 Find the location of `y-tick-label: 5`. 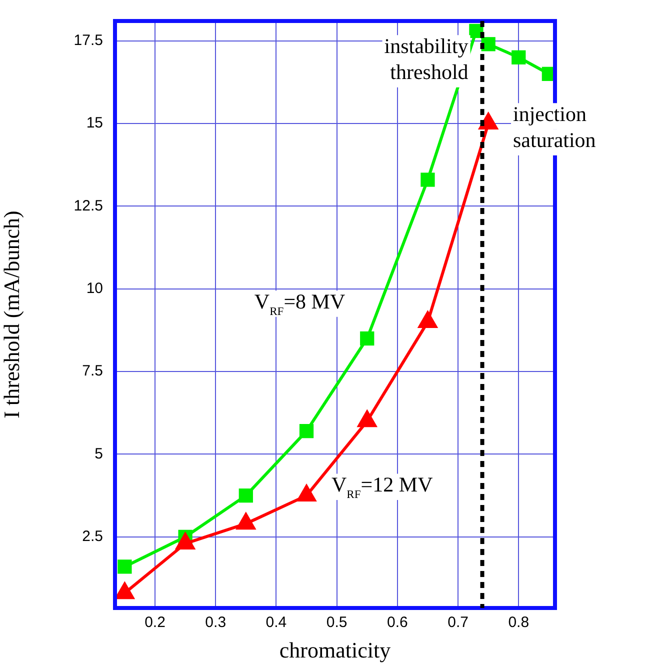

y-tick-label: 5 is located at coordinates (98, 453).